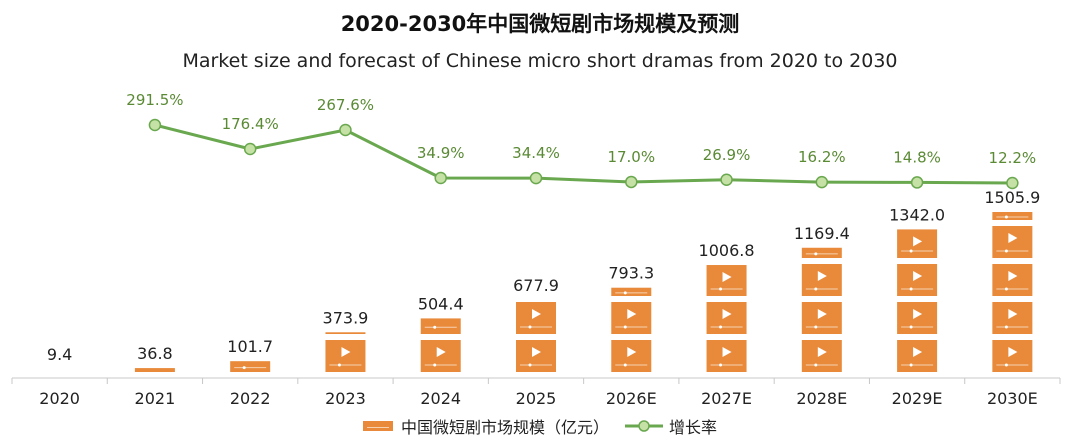  What do you see at coordinates (631, 157) in the screenshot?
I see `growth-rate-label: 17.0%` at bounding box center [631, 157].